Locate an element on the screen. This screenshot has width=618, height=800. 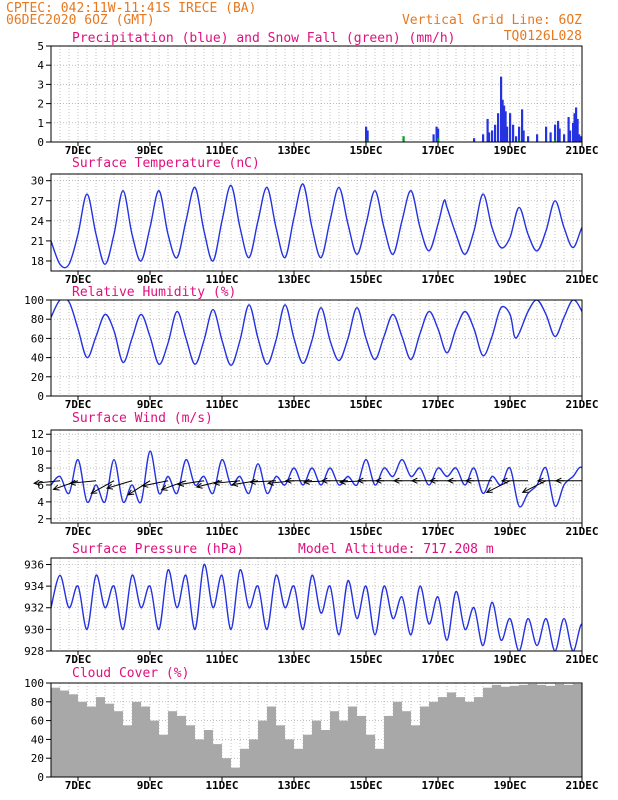
rh-xtick-label: 7DEC is located at coordinates (78, 404).